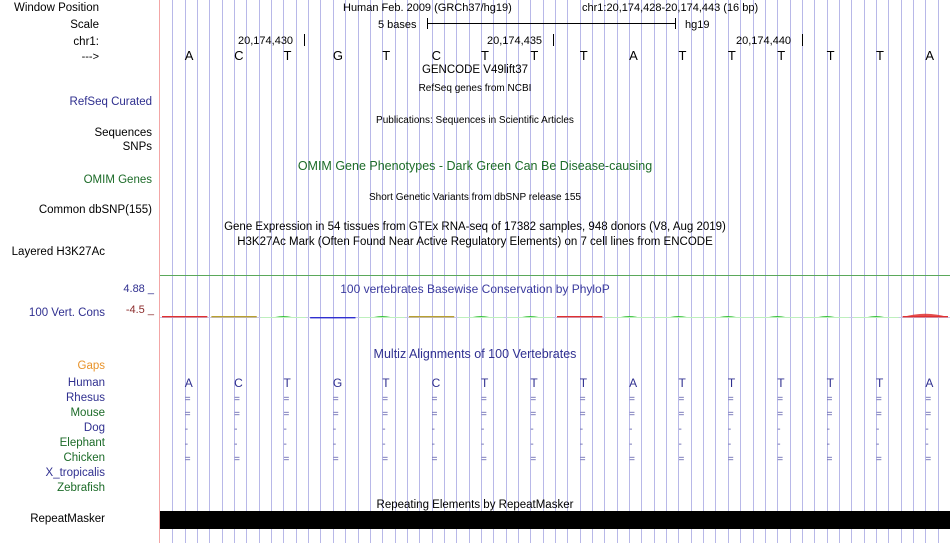 The height and width of the screenshot is (543, 950). I want to click on track-caption-multiz: Multiz Alignments of 100 Vertebrates, so click(475, 354).